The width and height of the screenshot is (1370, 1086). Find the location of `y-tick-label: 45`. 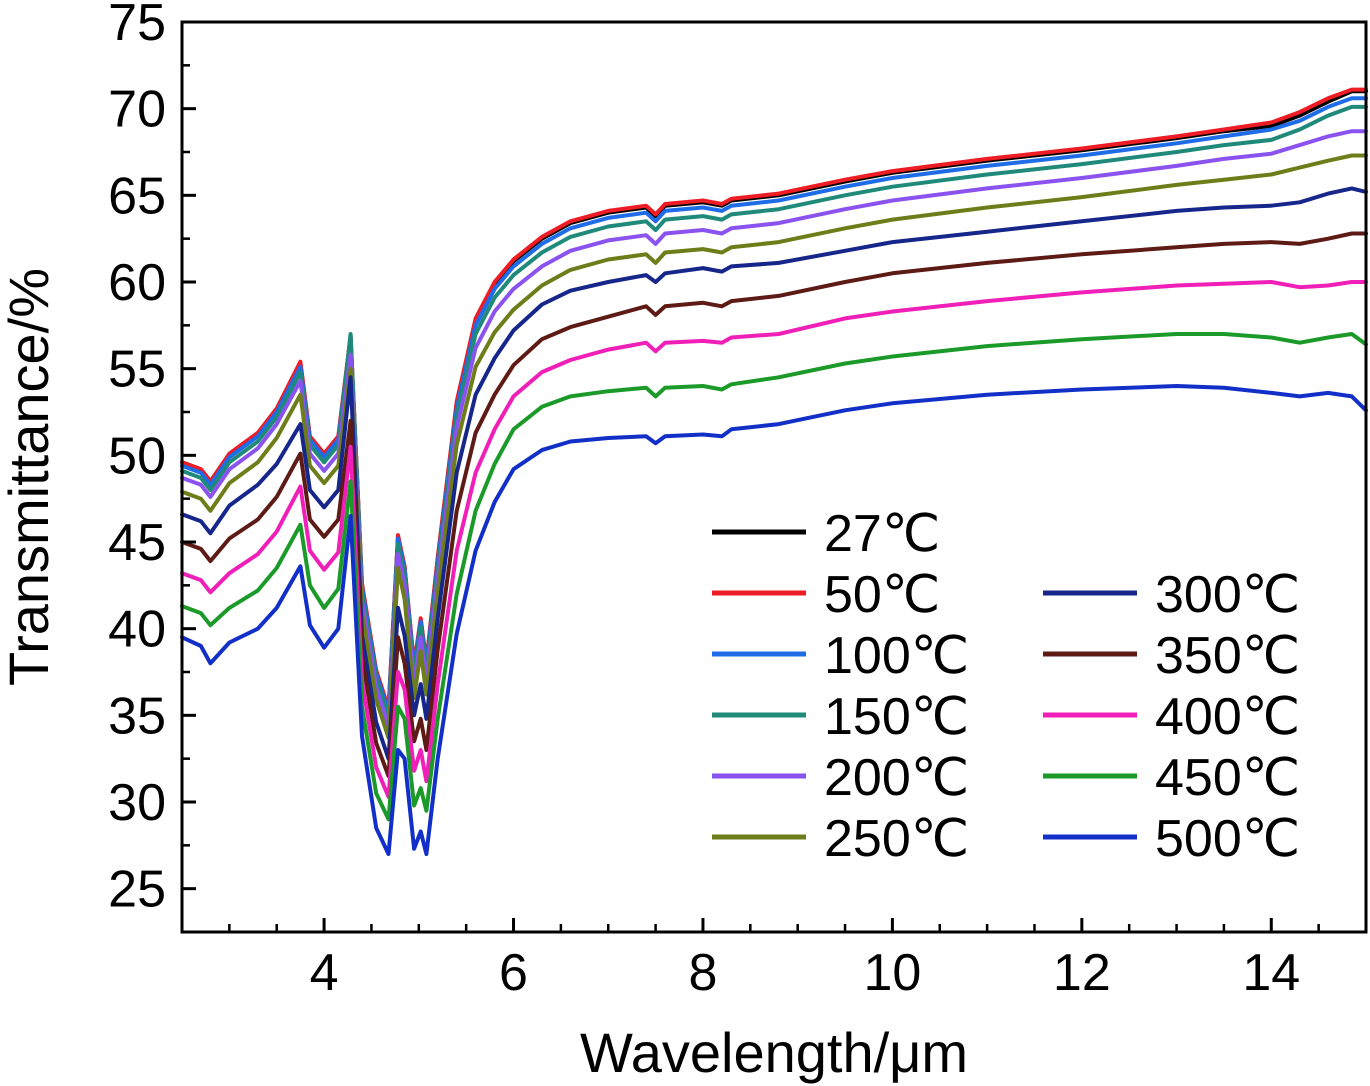

y-tick-label: 45 is located at coordinates (137, 543).